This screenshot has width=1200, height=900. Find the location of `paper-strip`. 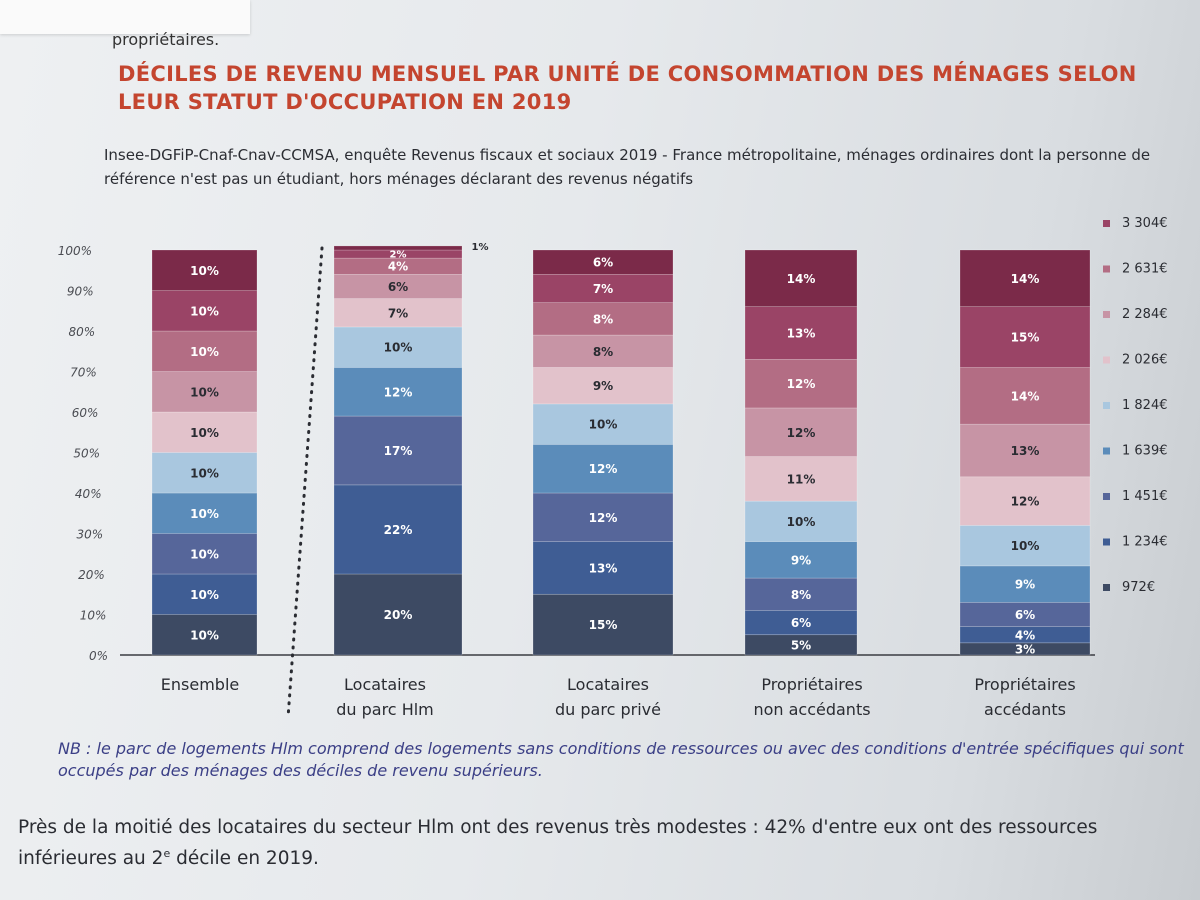

paper-strip is located at coordinates (125, 17).